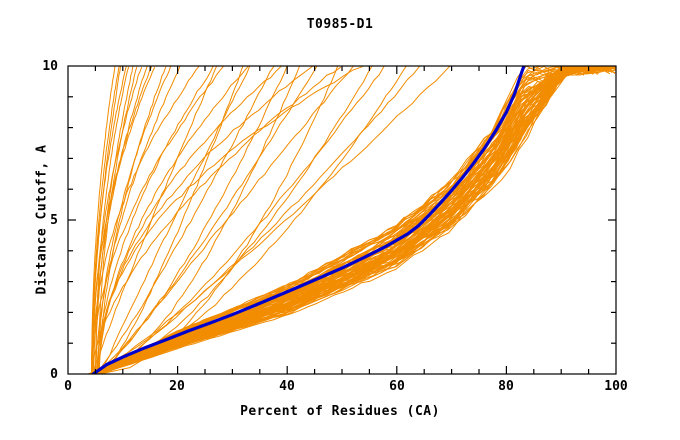  Describe the element at coordinates (54, 374) in the screenshot. I see `y-tick-label-0: 0` at that location.